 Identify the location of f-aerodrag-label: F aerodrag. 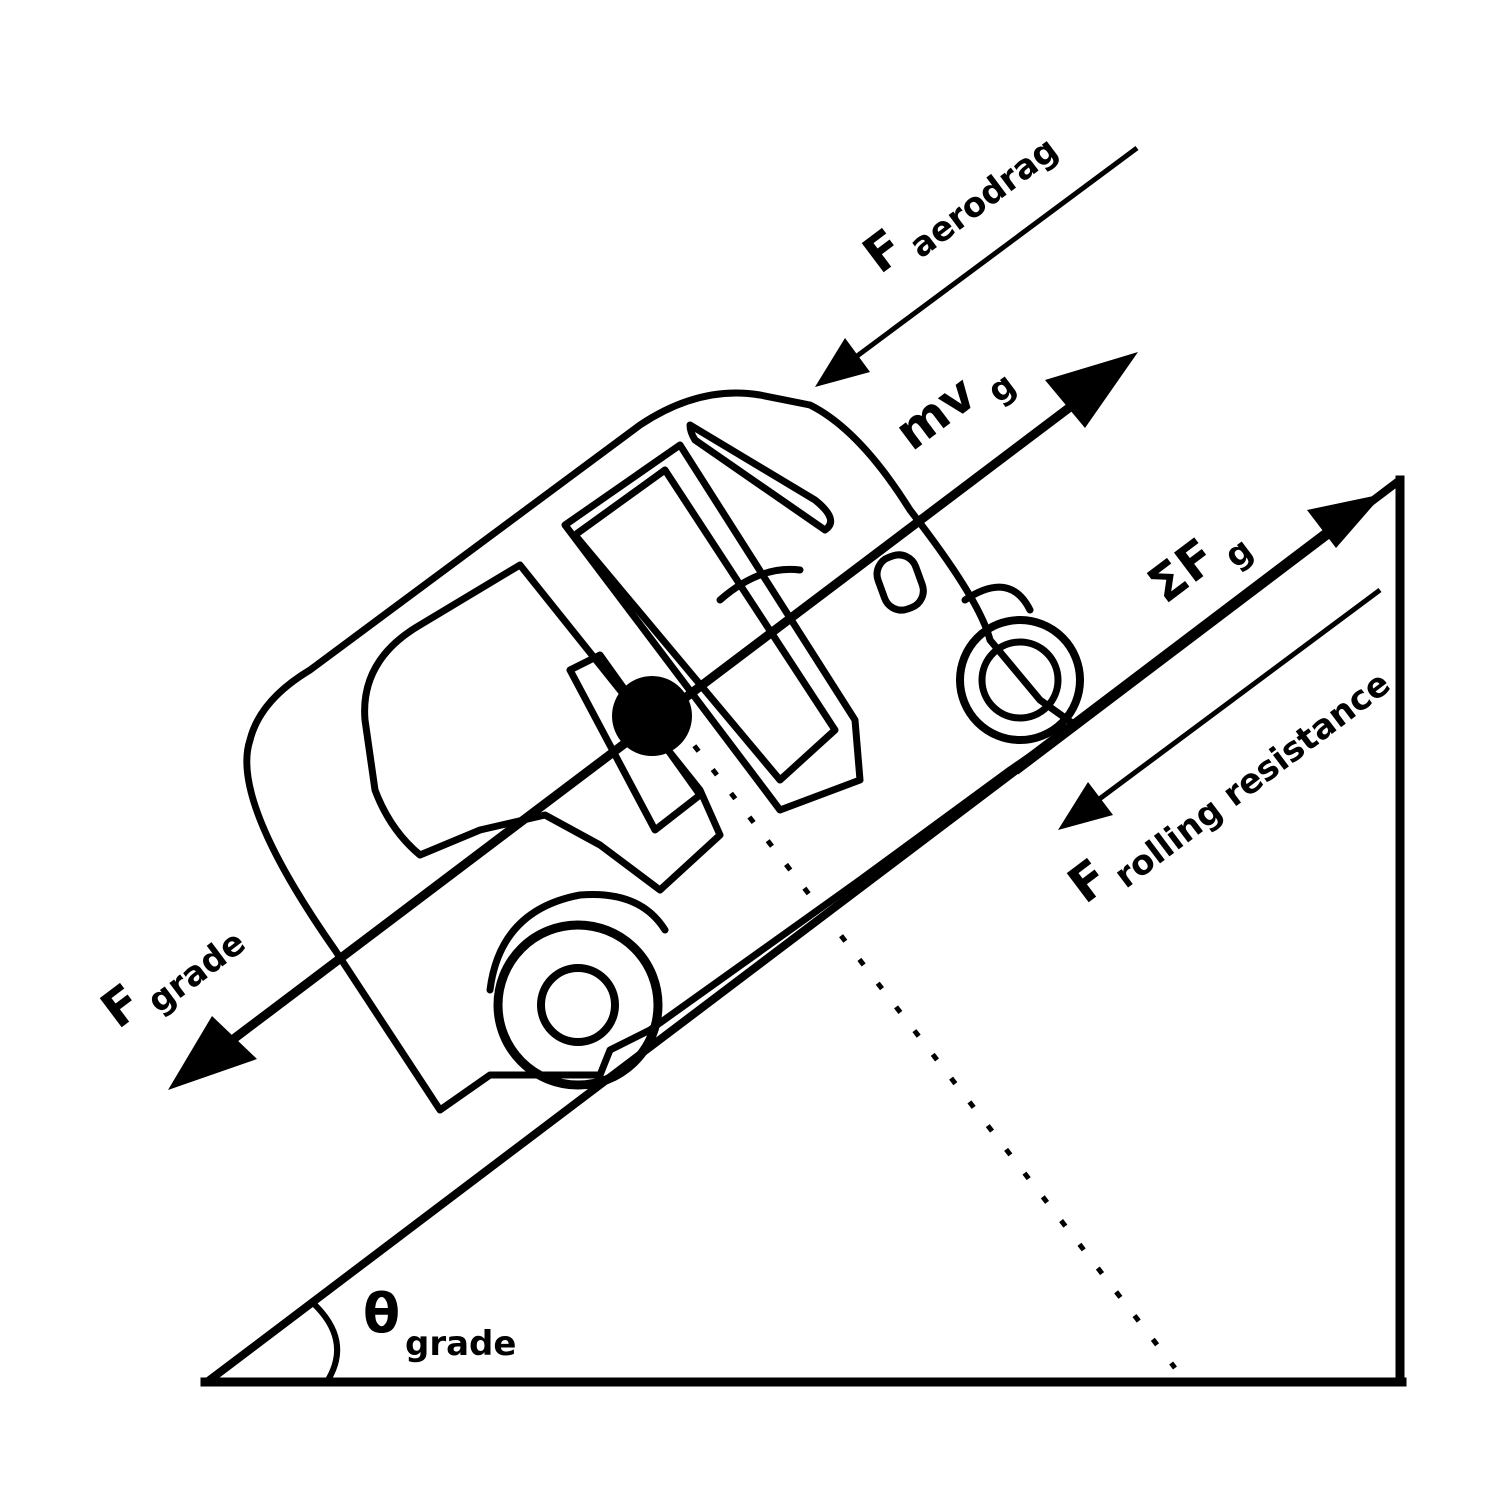
(958, 207).